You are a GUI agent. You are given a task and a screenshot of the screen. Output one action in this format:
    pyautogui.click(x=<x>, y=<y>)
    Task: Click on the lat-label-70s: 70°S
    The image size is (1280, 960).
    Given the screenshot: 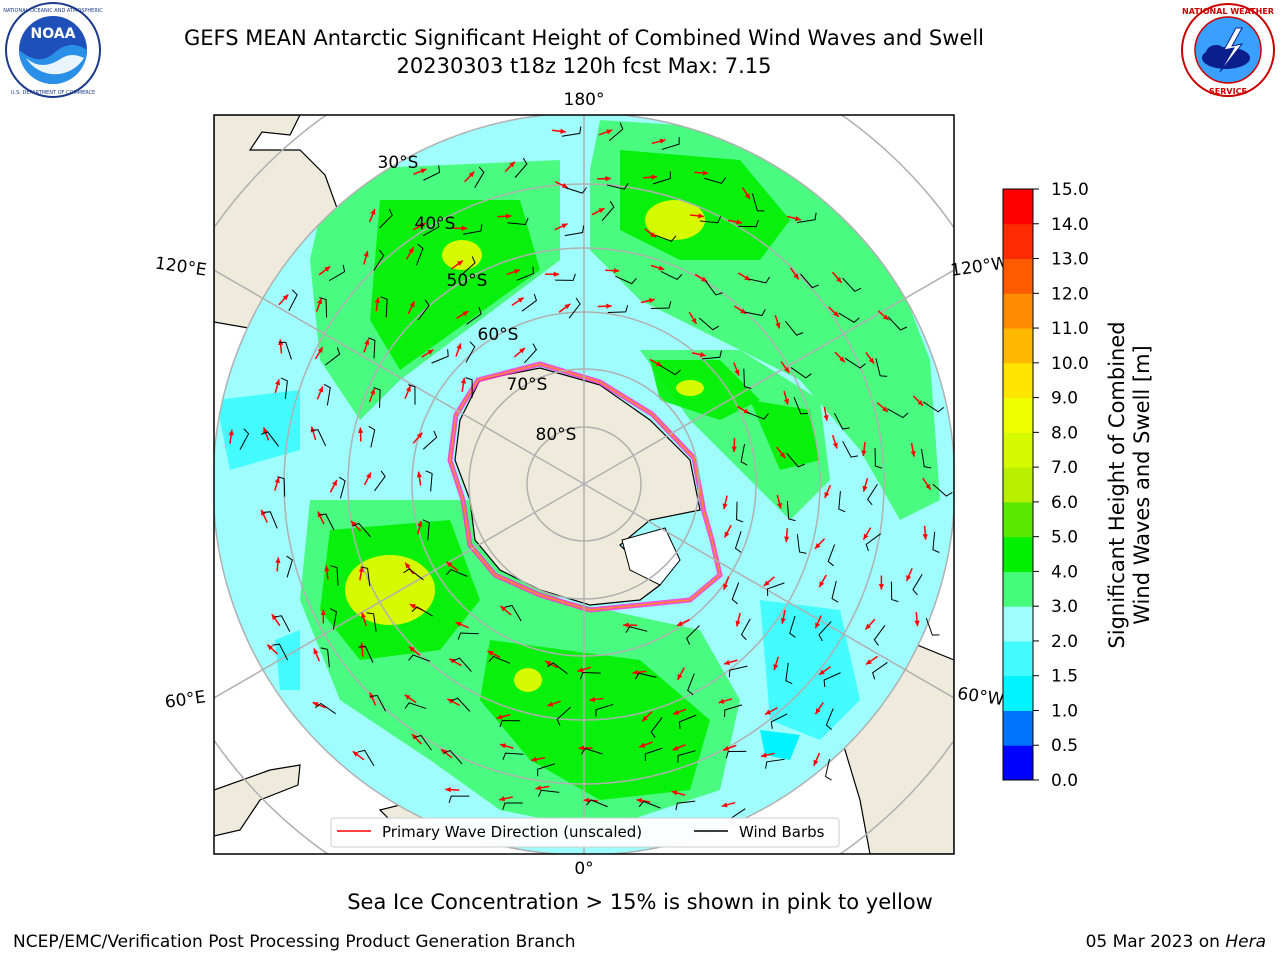 What is the action you would take?
    pyautogui.click(x=527, y=385)
    